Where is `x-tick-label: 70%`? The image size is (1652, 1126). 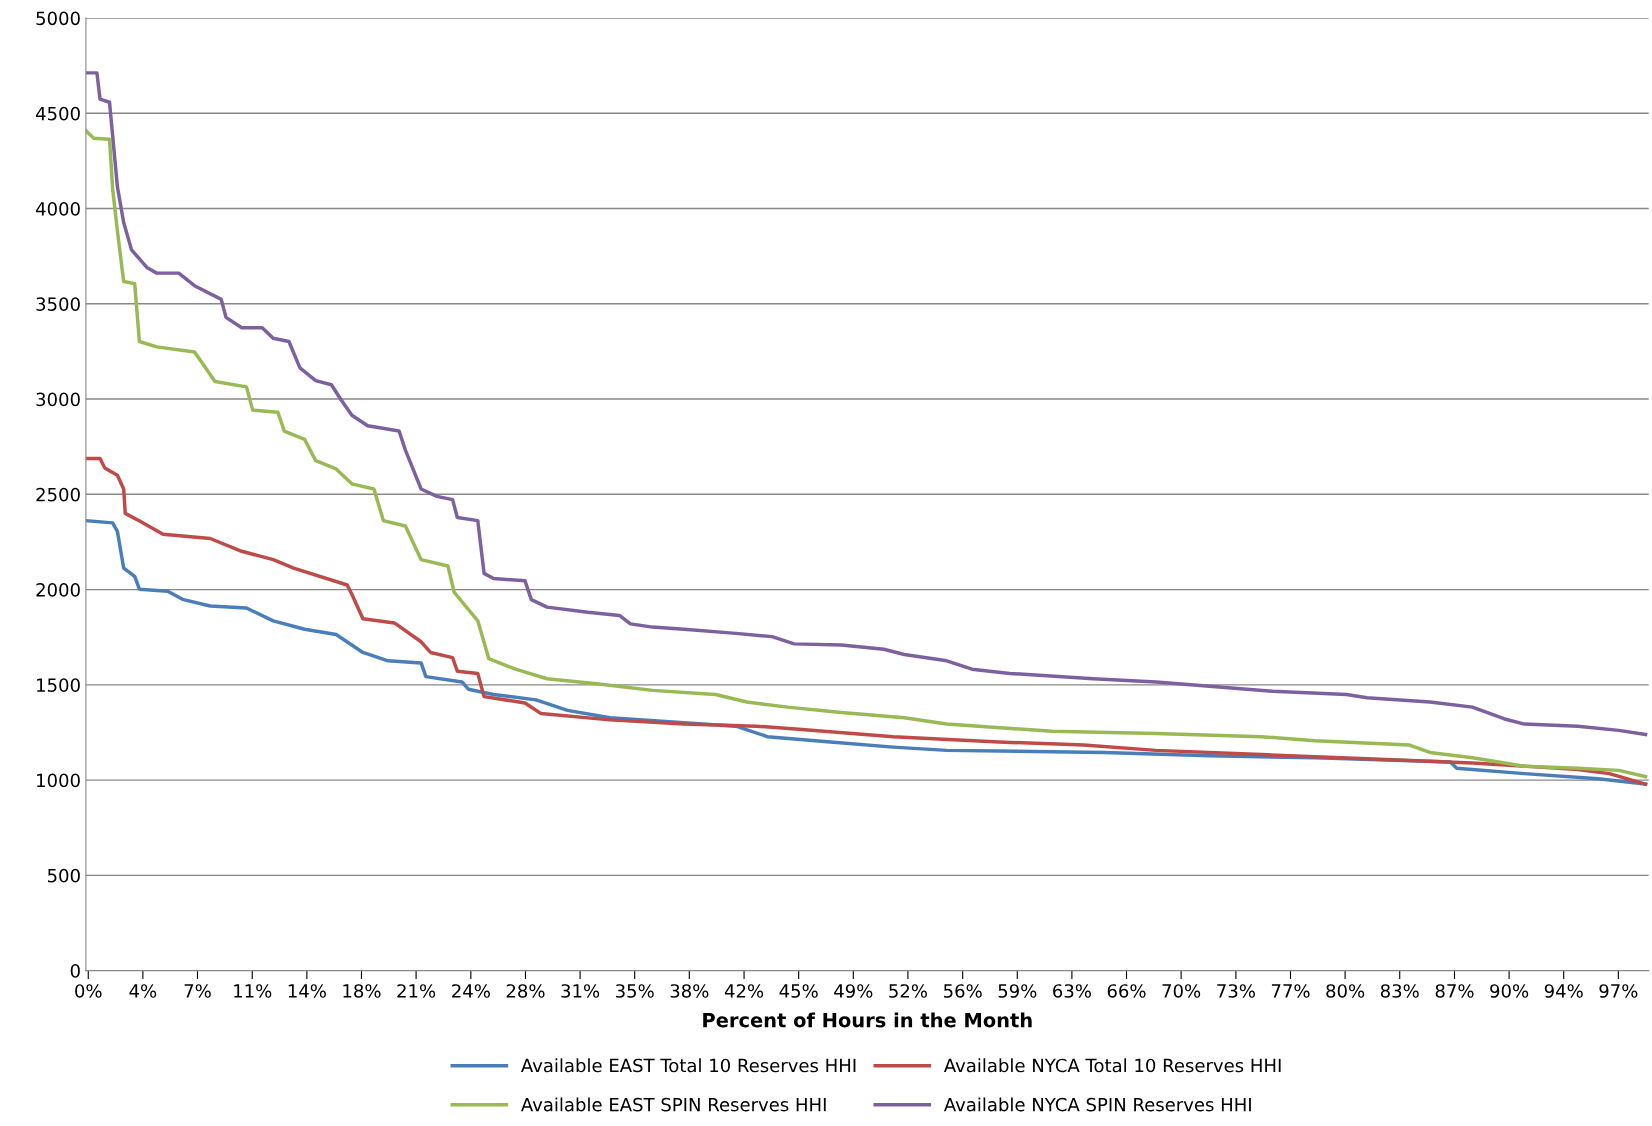 x-tick-label: 70% is located at coordinates (1181, 991).